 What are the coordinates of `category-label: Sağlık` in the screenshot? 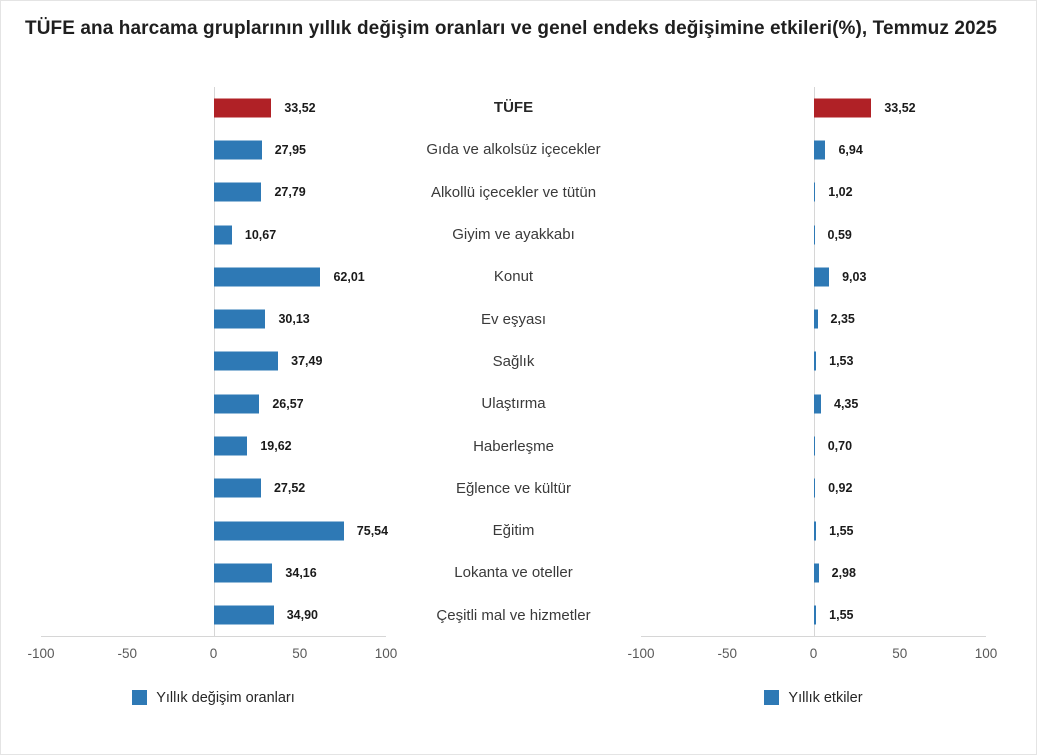 It's located at (513, 361).